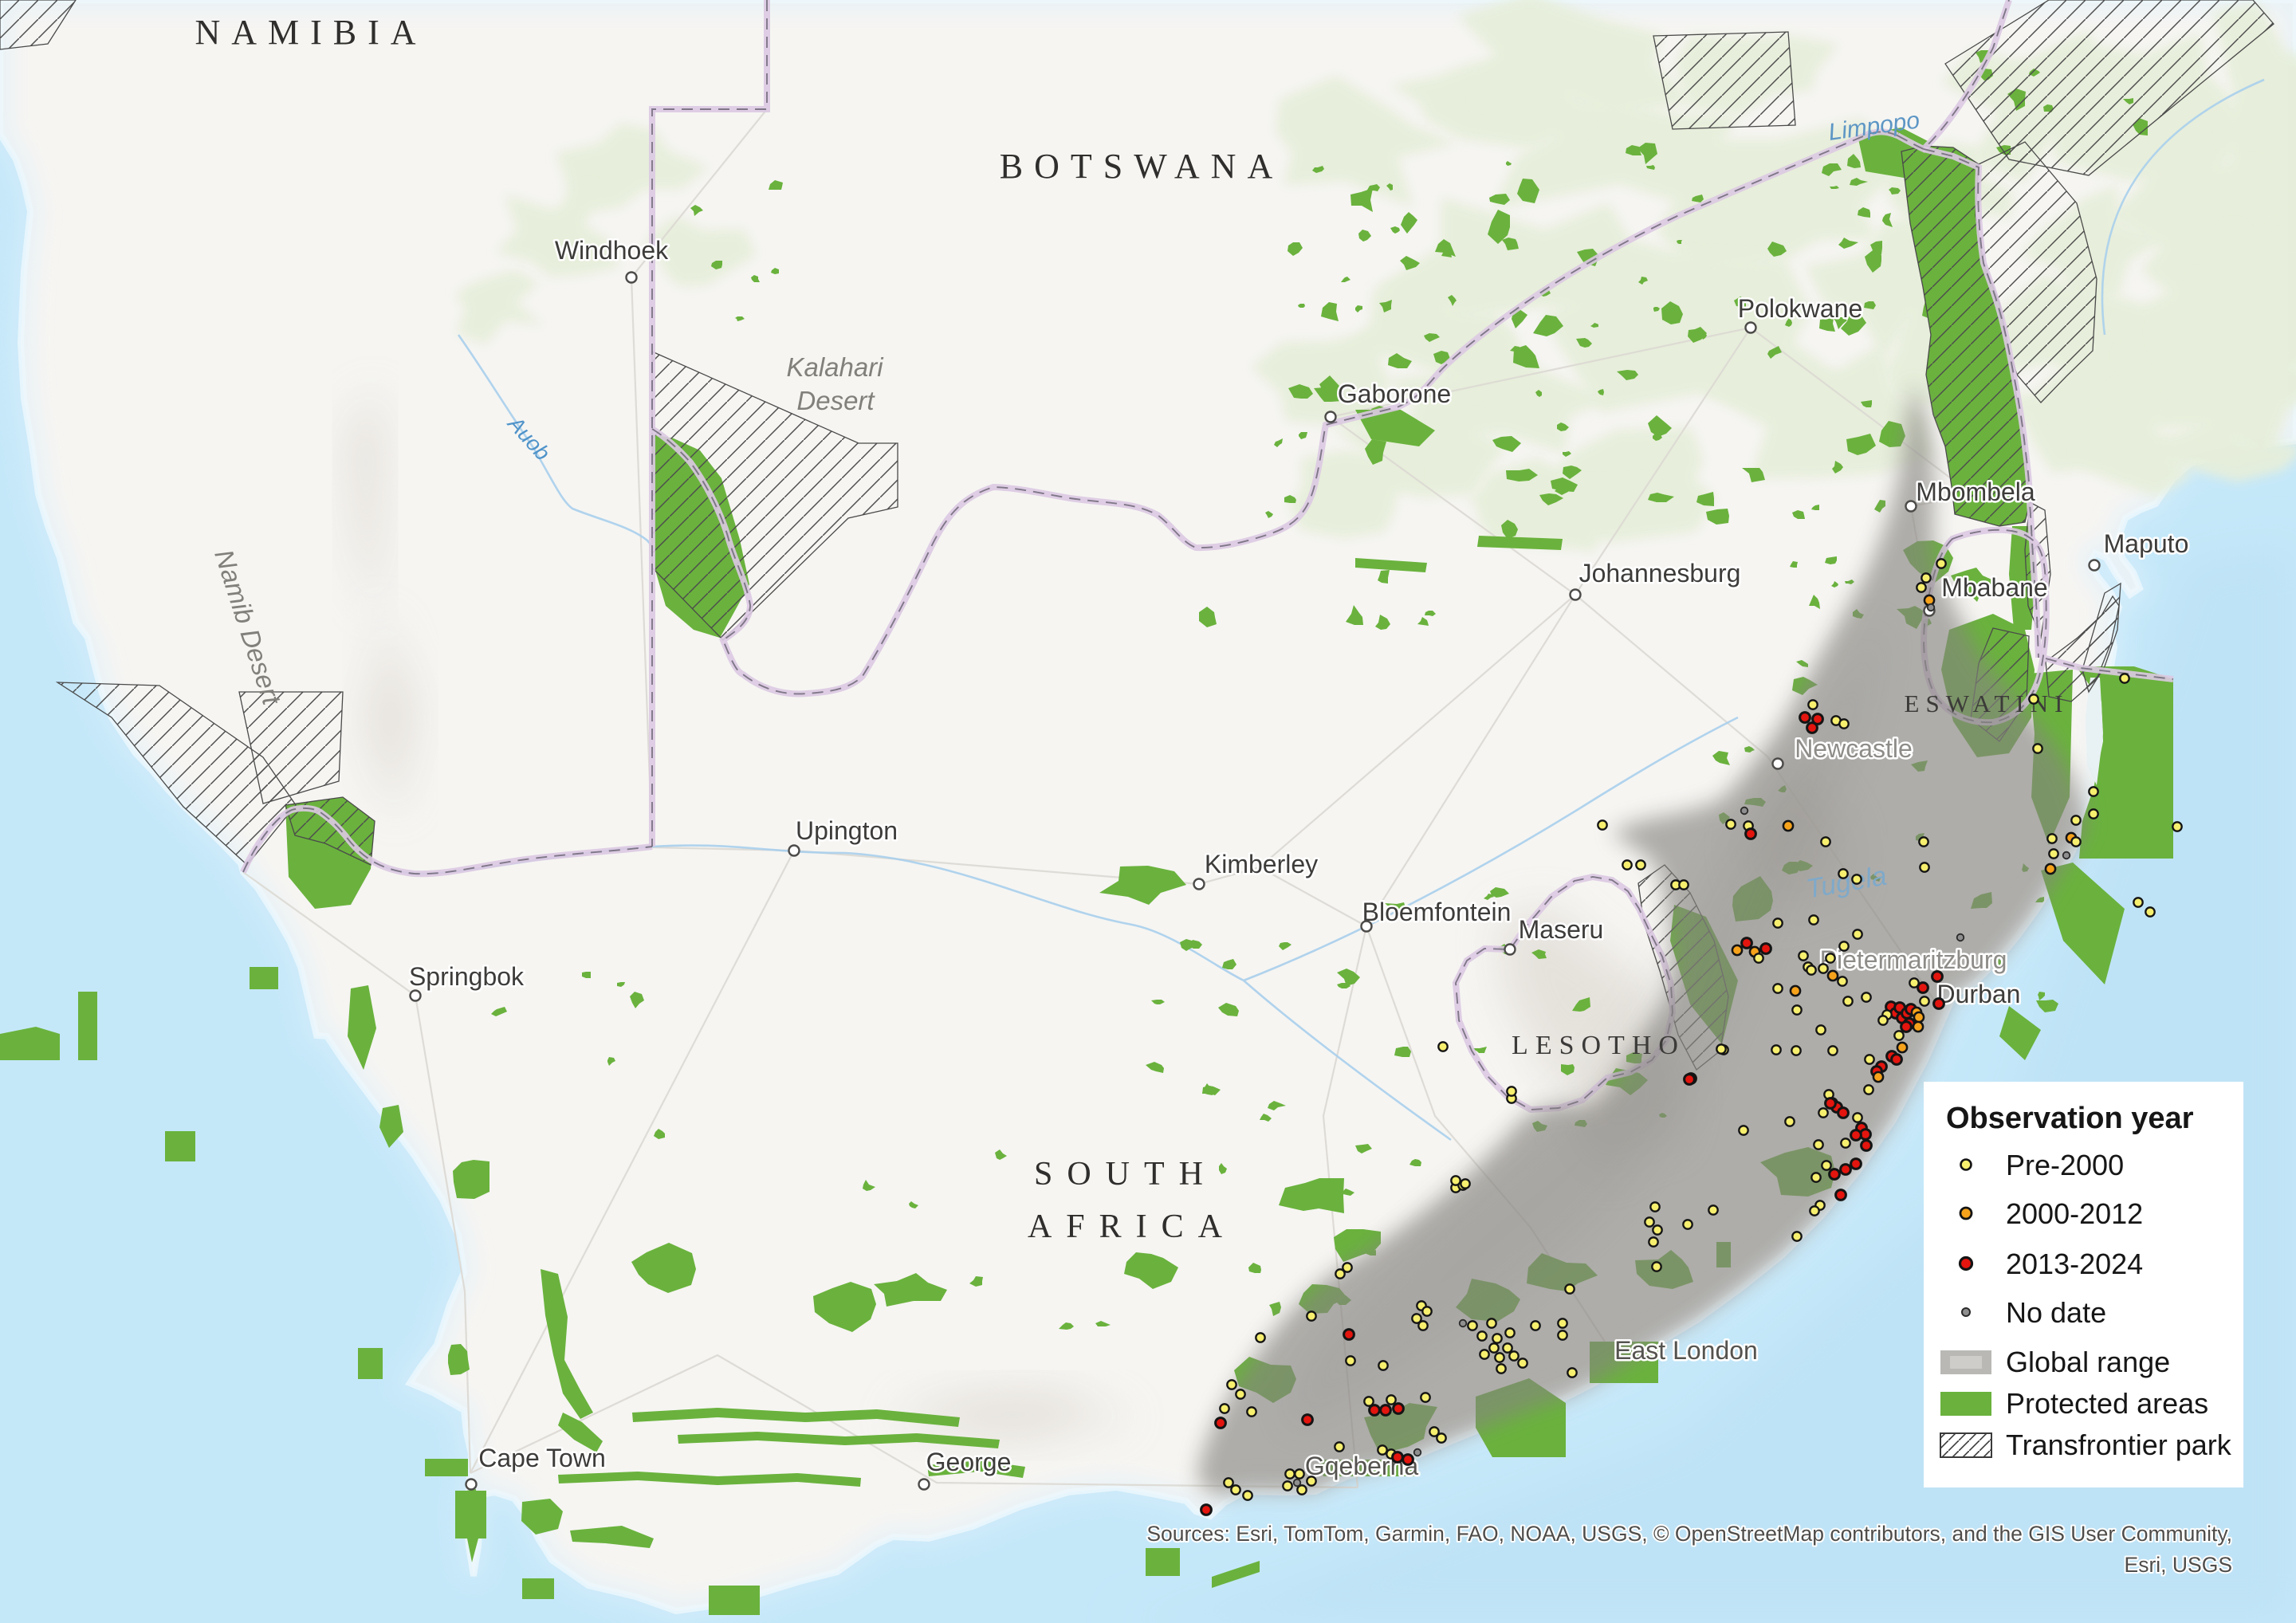 This screenshot has width=2296, height=1623. What do you see at coordinates (1686, 1350) in the screenshot?
I see `svg-text: East London` at bounding box center [1686, 1350].